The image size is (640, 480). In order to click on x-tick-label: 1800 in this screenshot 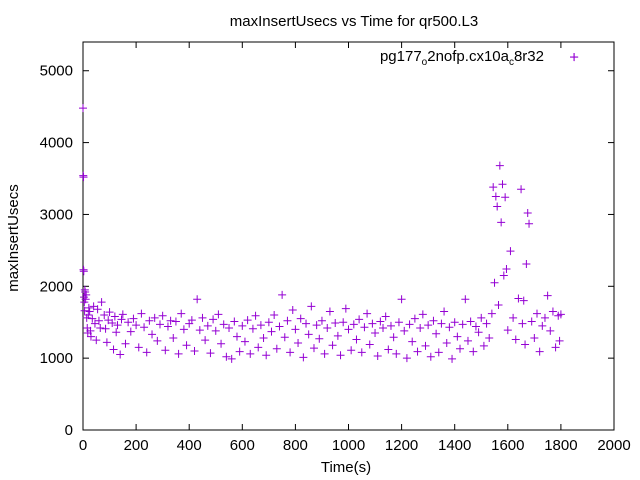, I will do `click(560, 445)`.